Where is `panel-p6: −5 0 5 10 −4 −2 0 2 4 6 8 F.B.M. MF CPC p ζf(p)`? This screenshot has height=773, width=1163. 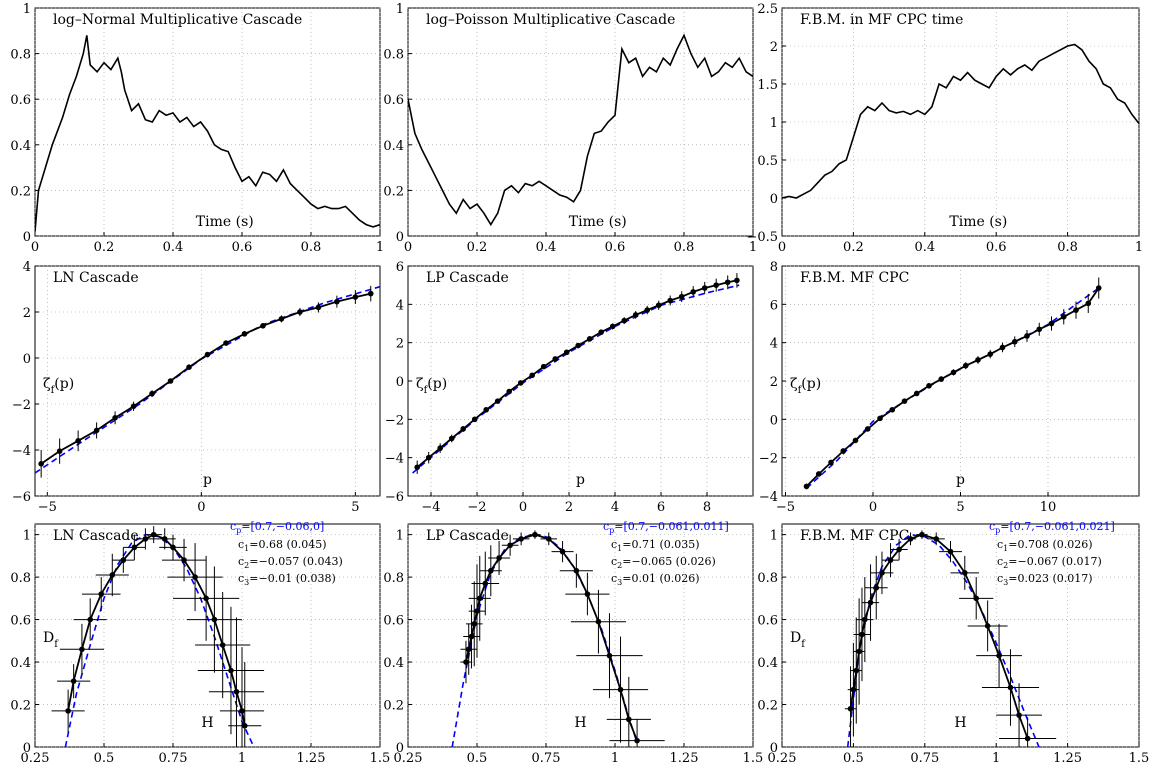
panel-p6: −5 0 5 10 −4 −2 0 2 4 6 8 F.B.M. MF CPC p ζf(p) is located at coordinates (949, 387).